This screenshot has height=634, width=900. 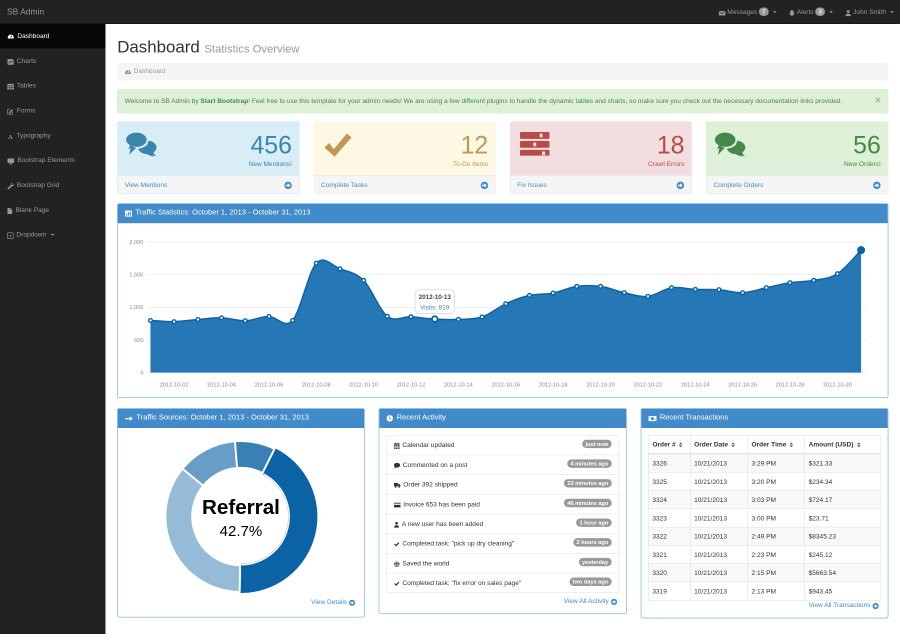 I want to click on svg-text: 2012-10-20, so click(x=600, y=385).